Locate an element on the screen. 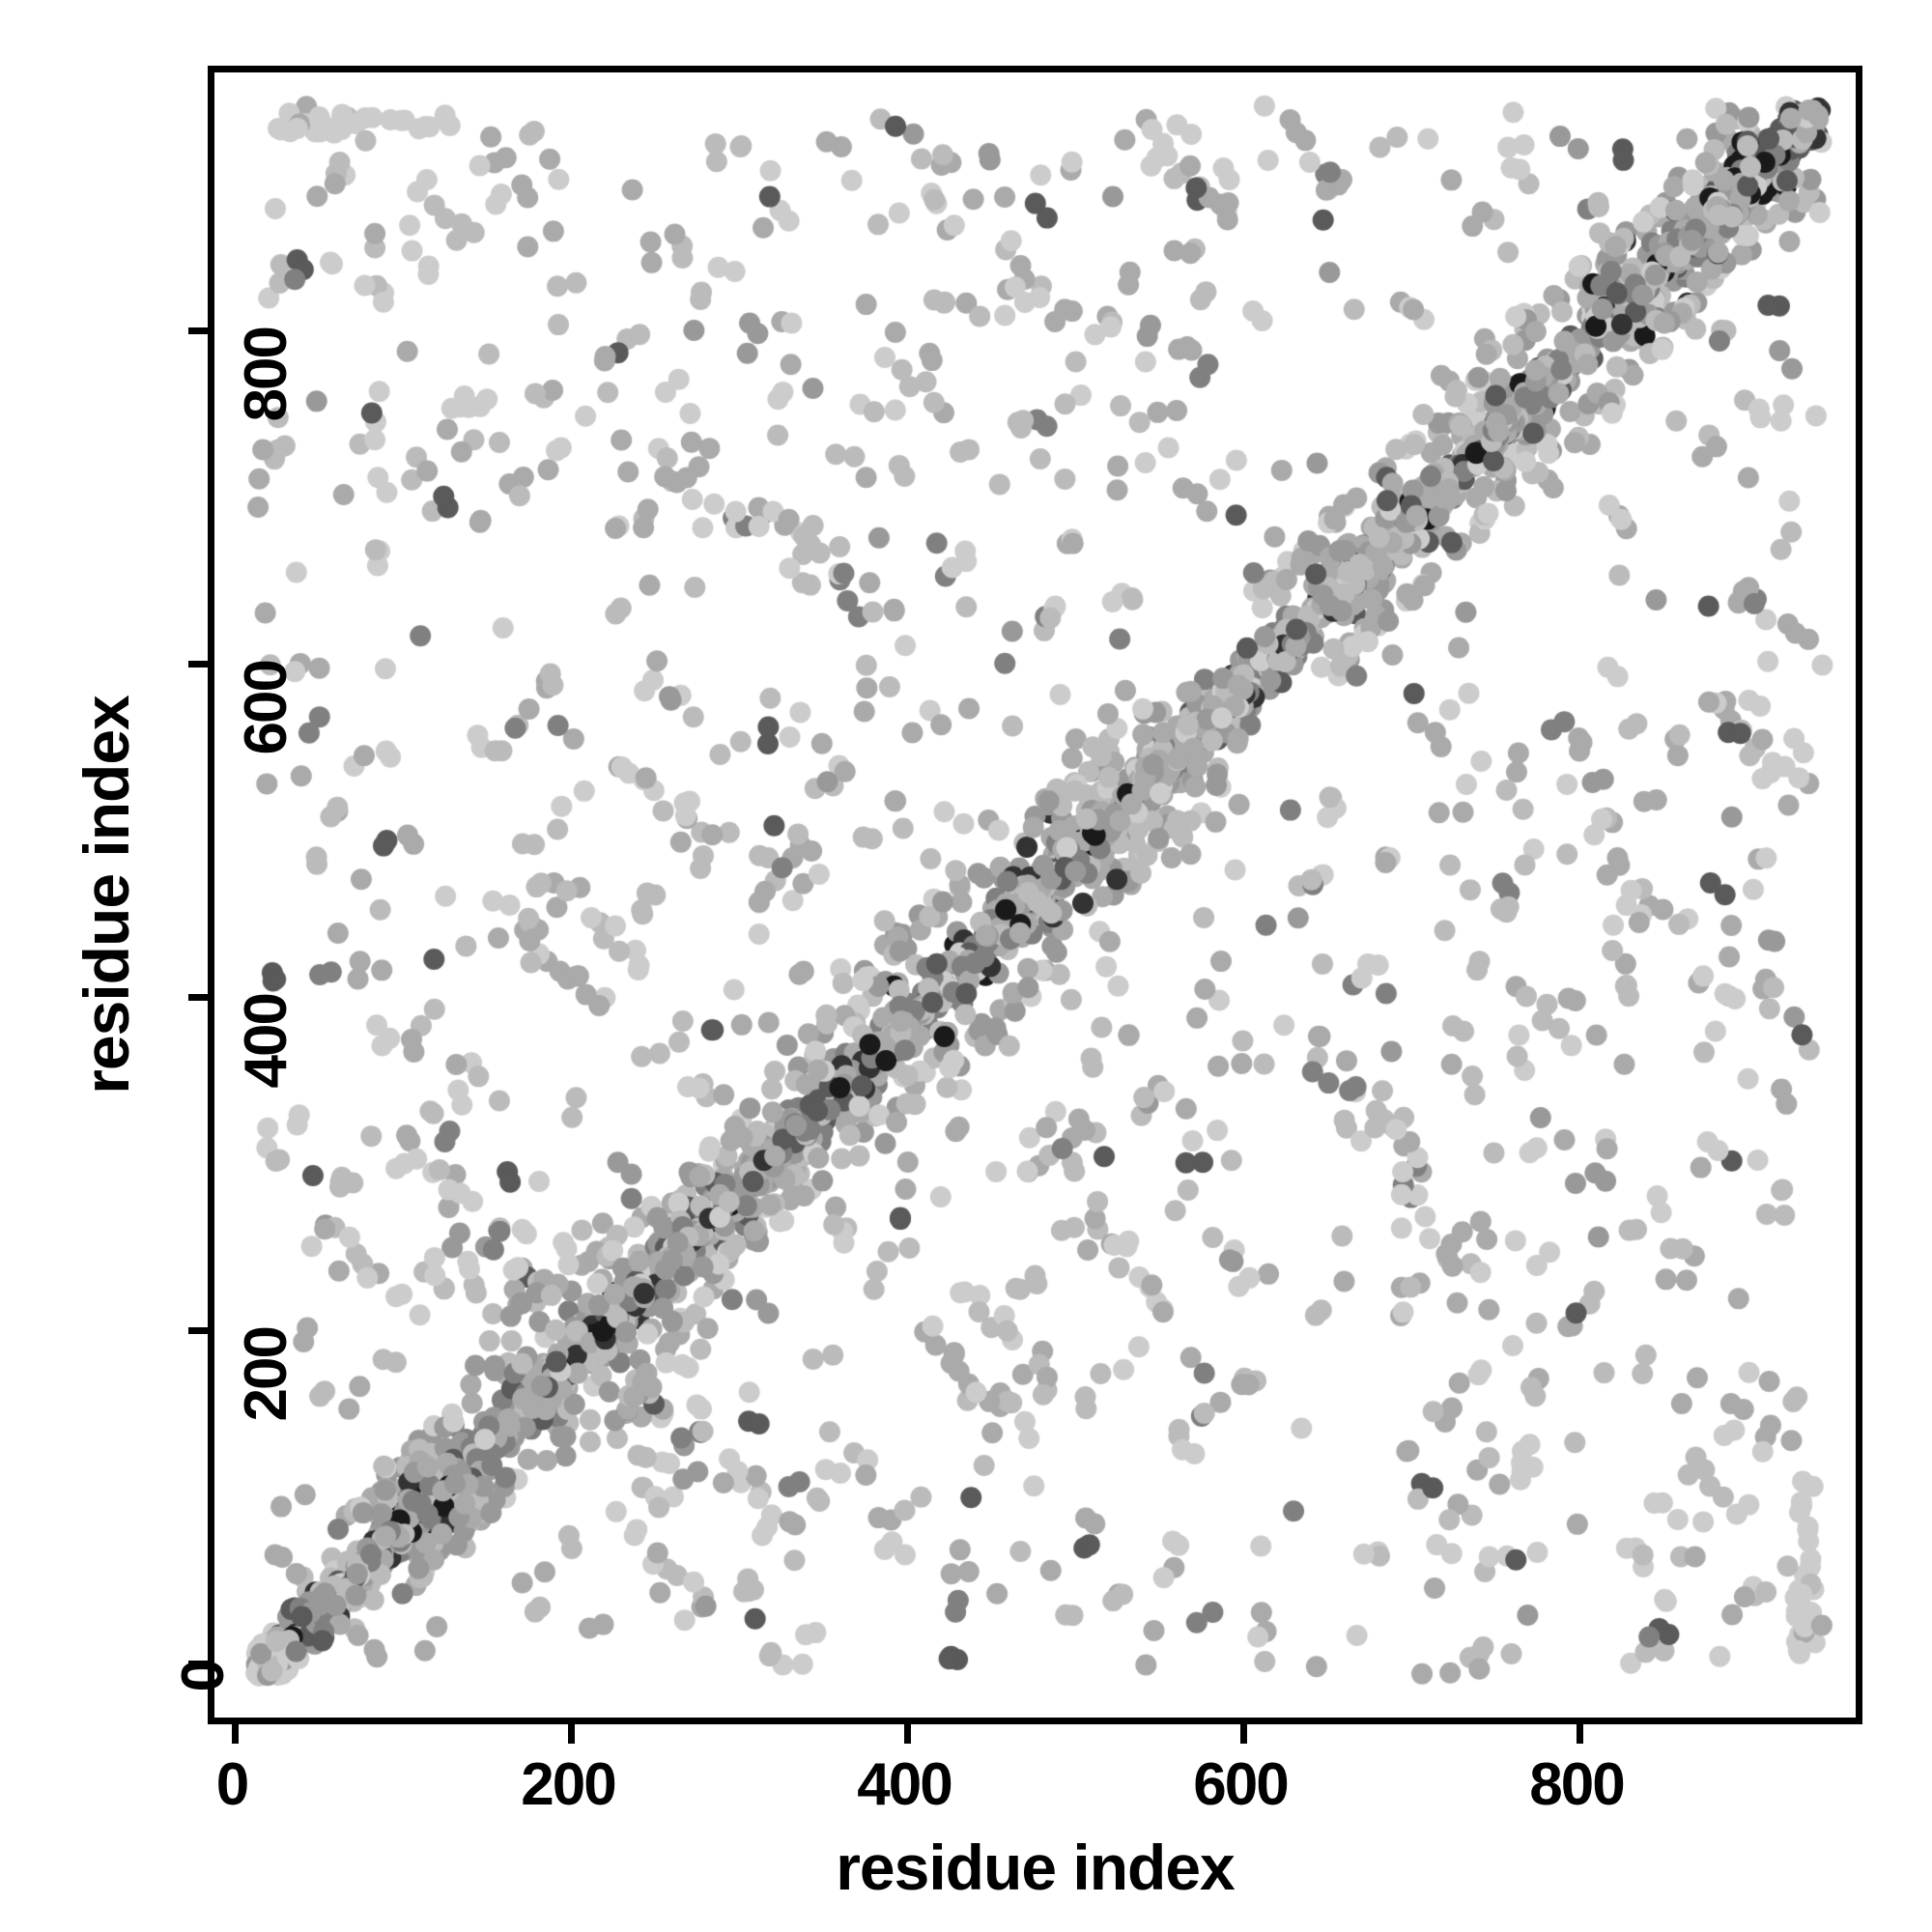 The image size is (1932, 1932). y-ticklabel-200: 200 is located at coordinates (265, 1374).